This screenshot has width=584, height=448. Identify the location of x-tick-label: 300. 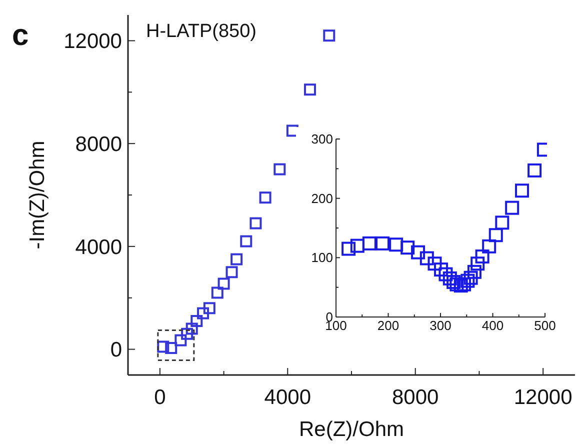
(441, 325).